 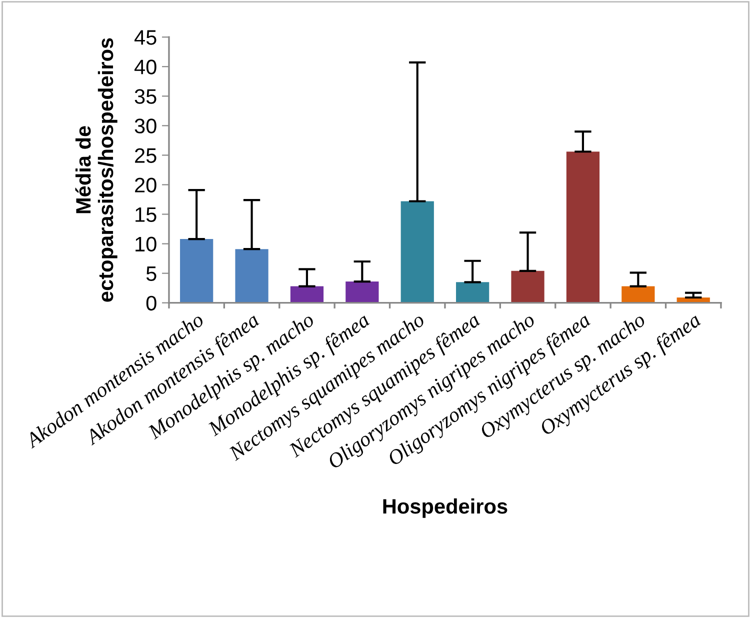 I want to click on x-axis-title: Hospedeiros, so click(x=445, y=508).